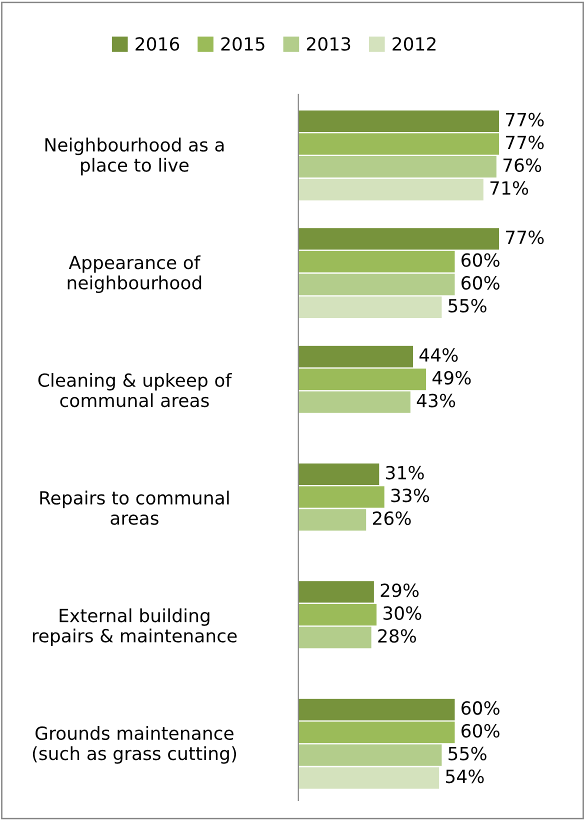  I want to click on y-tick-label: Grounds maintenance (such as grass cutting), so click(134, 745).